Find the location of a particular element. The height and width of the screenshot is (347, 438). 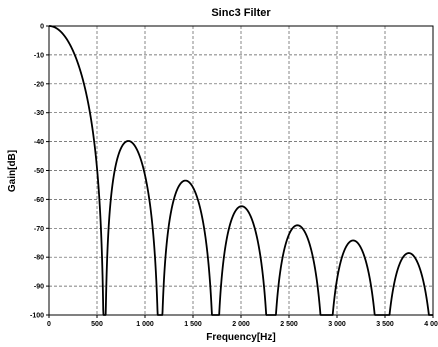

y-tick-label: -100 is located at coordinates (37, 316).